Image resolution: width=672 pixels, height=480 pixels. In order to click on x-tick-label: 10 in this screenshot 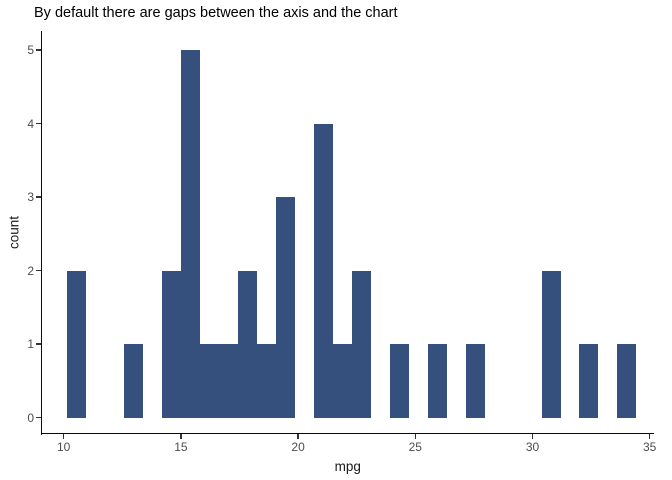, I will do `click(64, 447)`.